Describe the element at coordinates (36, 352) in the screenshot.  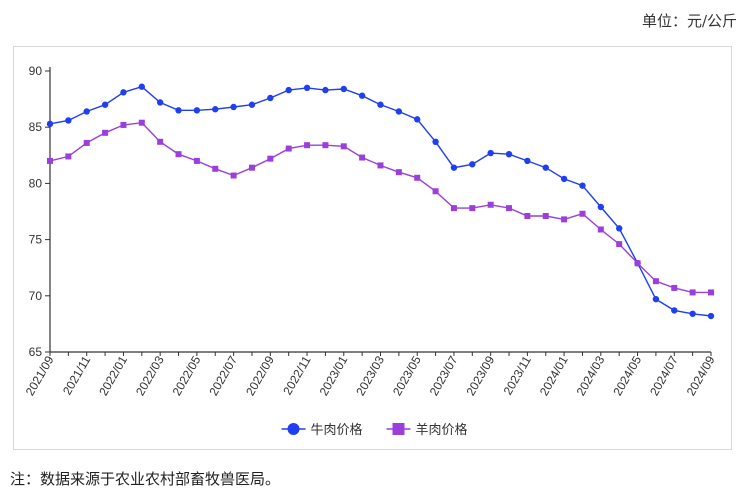
I see `y-tick-label: 65` at that location.